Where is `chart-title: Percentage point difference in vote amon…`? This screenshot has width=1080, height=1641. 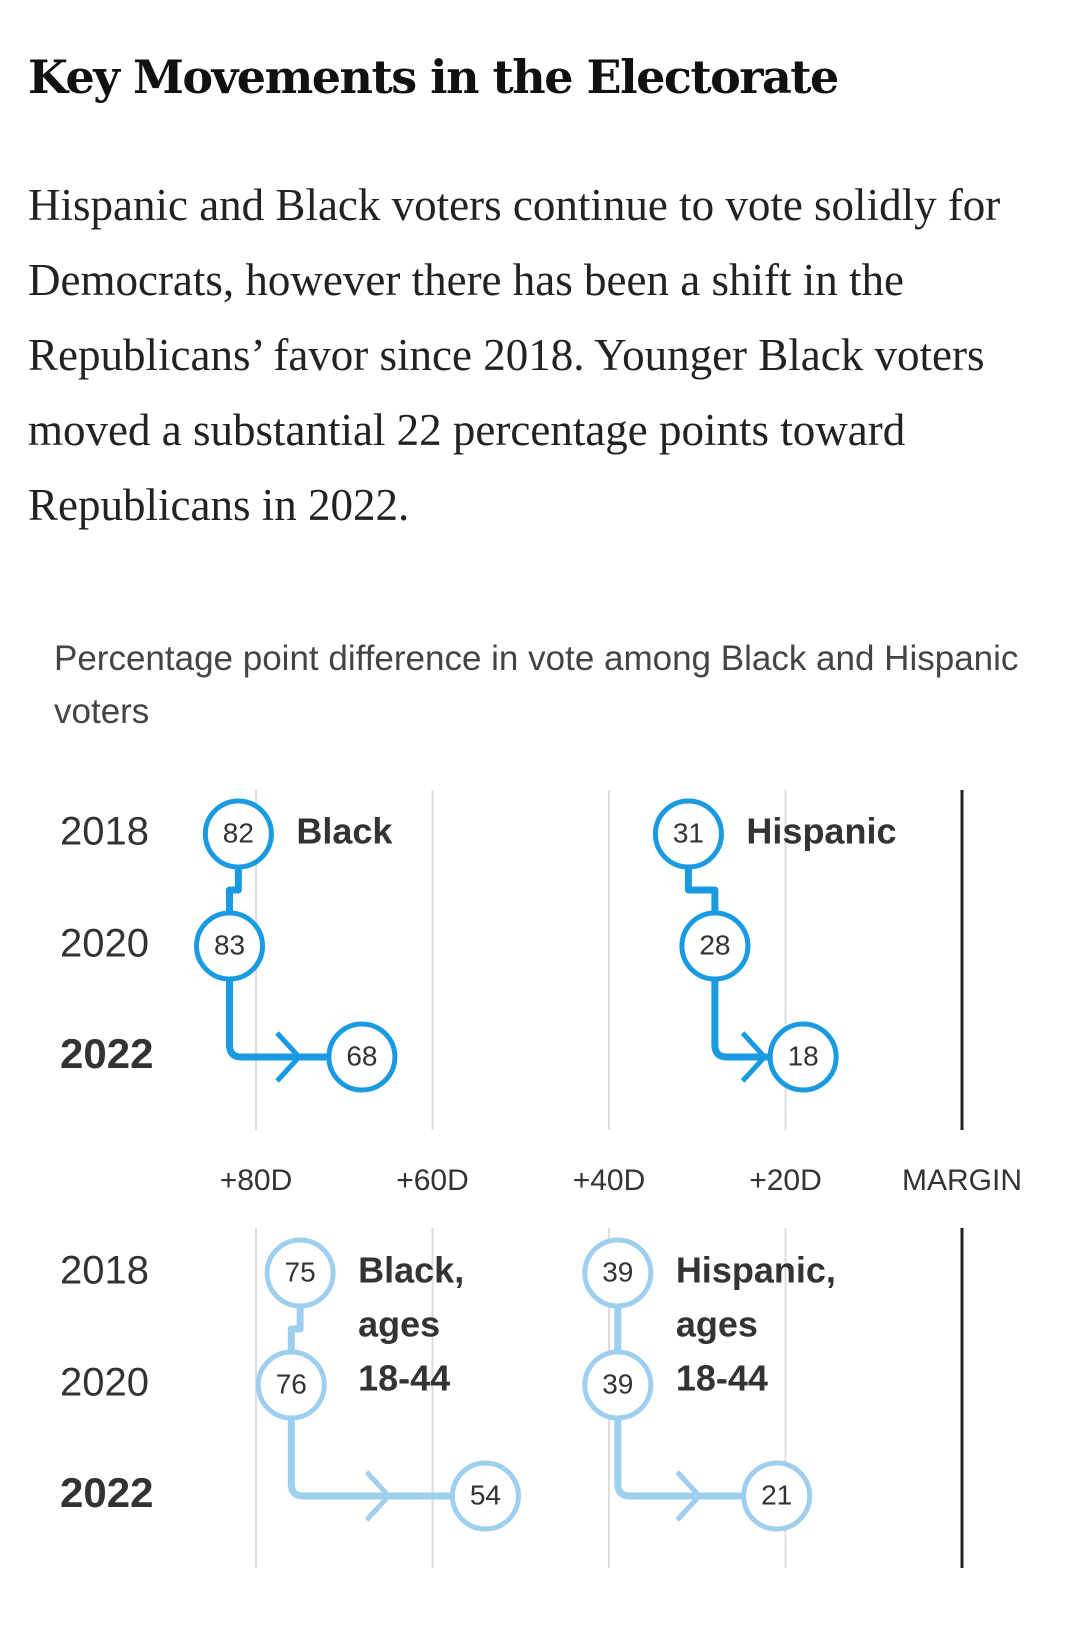
chart-title: Percentage point difference in vote amon… is located at coordinates (536, 685).